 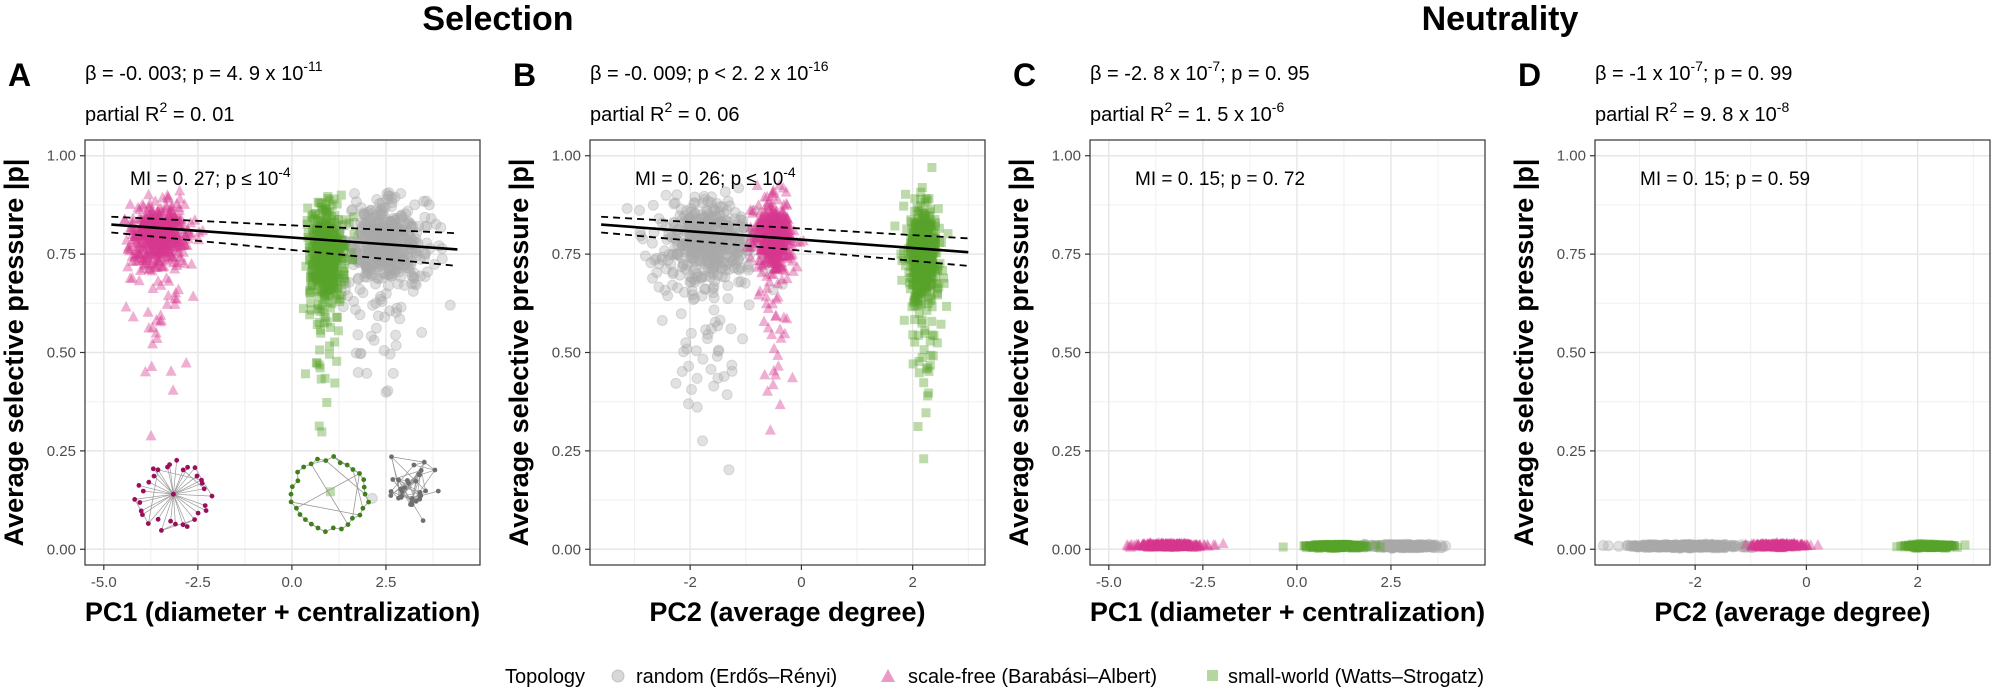 What do you see at coordinates (61, 156) in the screenshot?
I see `y-tick-label: 1.00` at bounding box center [61, 156].